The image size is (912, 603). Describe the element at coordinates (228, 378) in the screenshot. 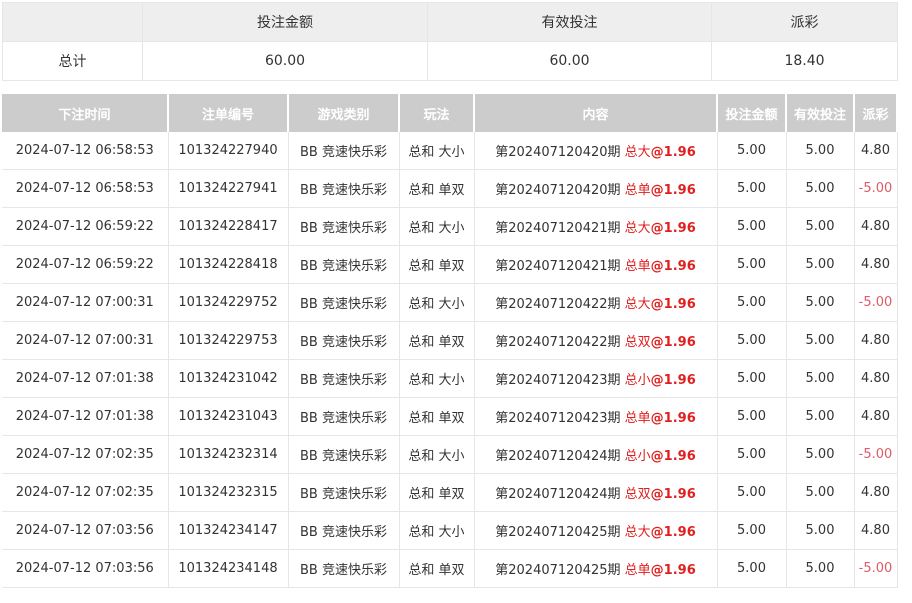

I see `bet-id: 101324231042` at that location.